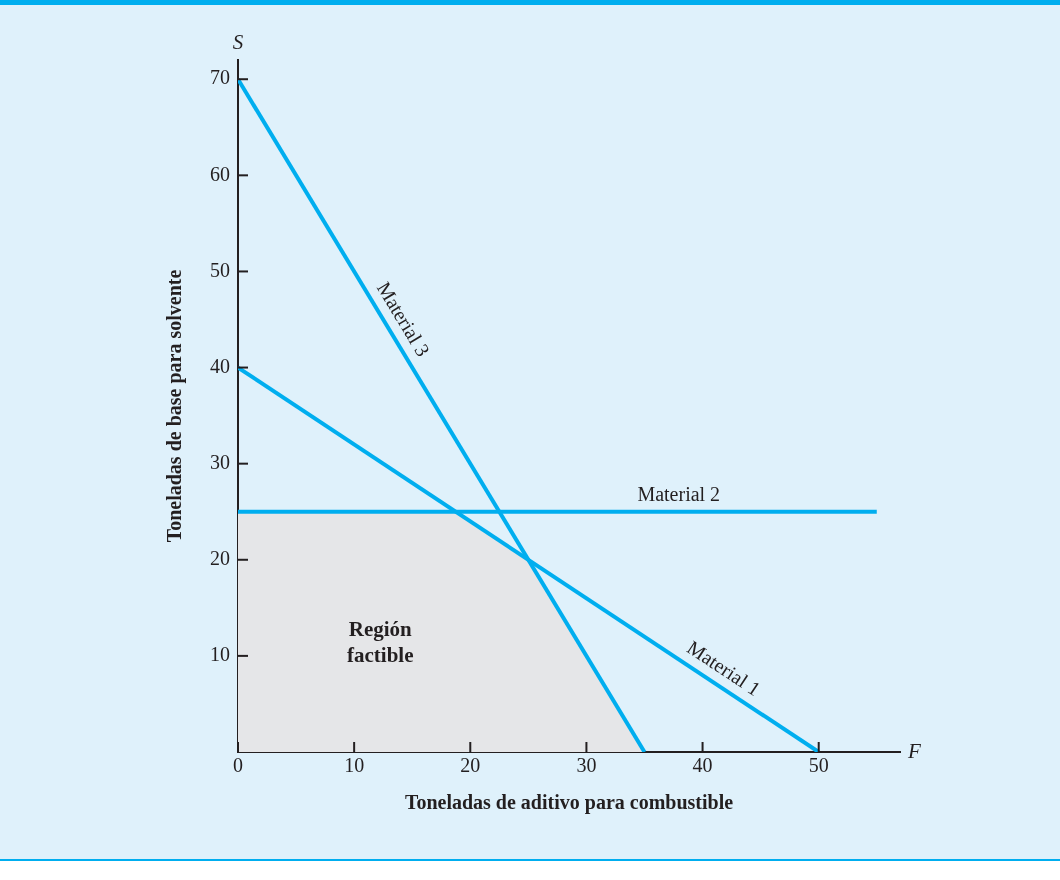 The height and width of the screenshot is (880, 1060). Describe the element at coordinates (238, 765) in the screenshot. I see `x-tick-label: 0` at that location.